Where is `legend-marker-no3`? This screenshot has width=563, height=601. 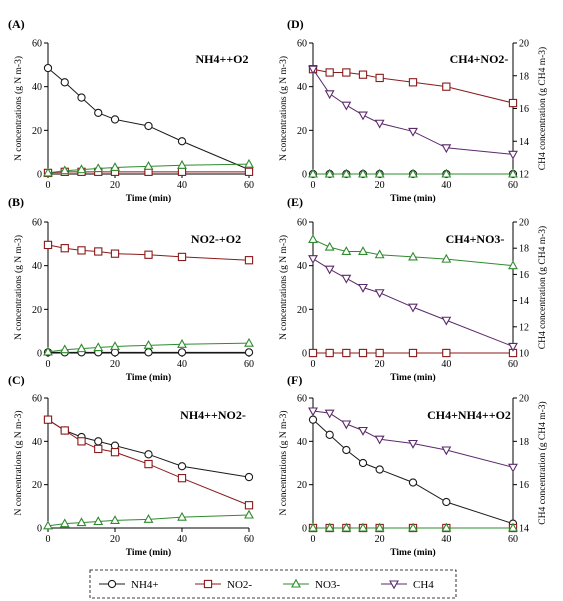 legend-marker-no3 is located at coordinates (296, 583).